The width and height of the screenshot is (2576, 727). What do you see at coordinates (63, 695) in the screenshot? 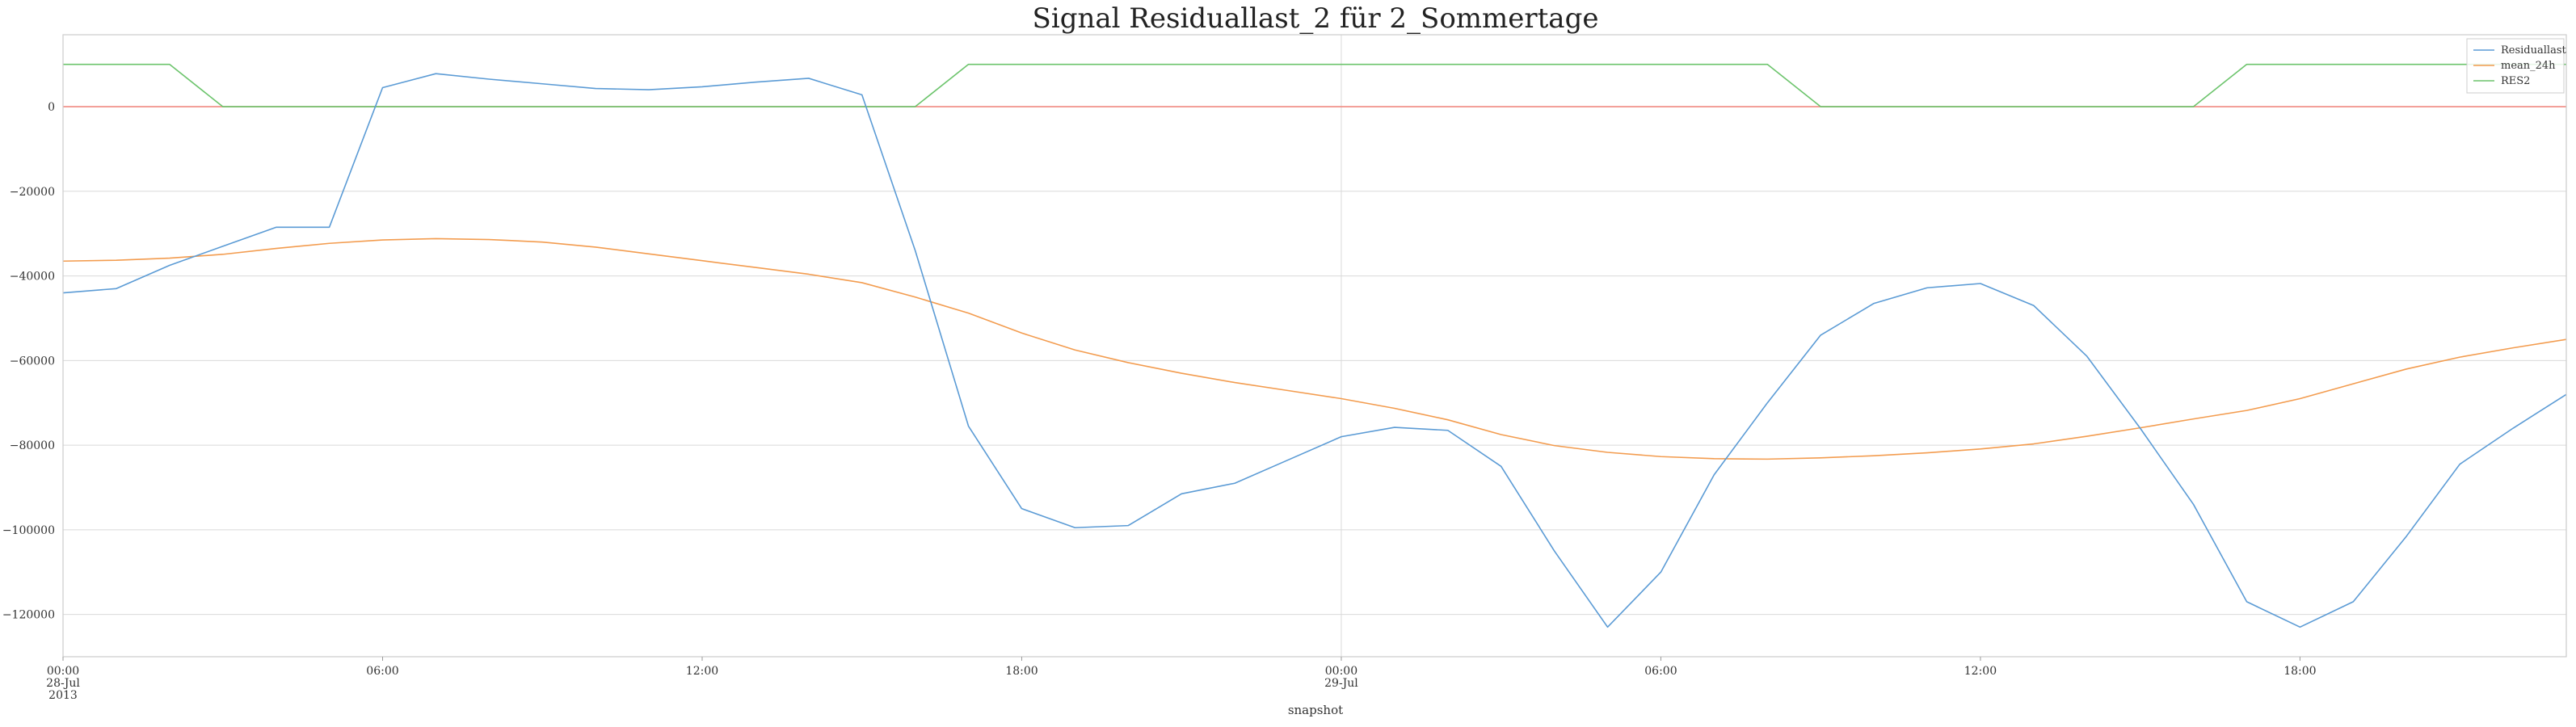
I see `x-tick-label: 2013` at bounding box center [63, 695].